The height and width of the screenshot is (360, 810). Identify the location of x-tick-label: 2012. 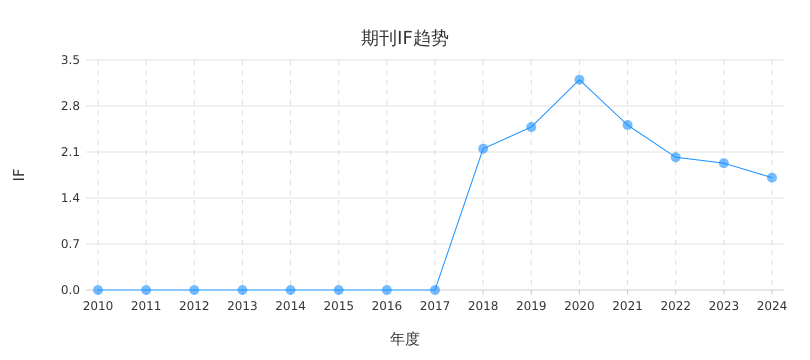
(194, 306).